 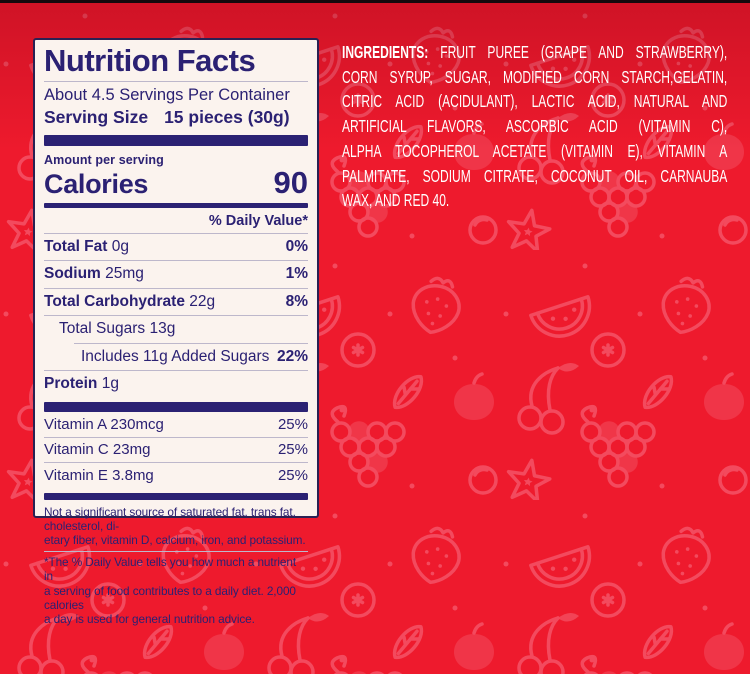 I want to click on amount-per-serving-label: Amount per serving, so click(x=104, y=160).